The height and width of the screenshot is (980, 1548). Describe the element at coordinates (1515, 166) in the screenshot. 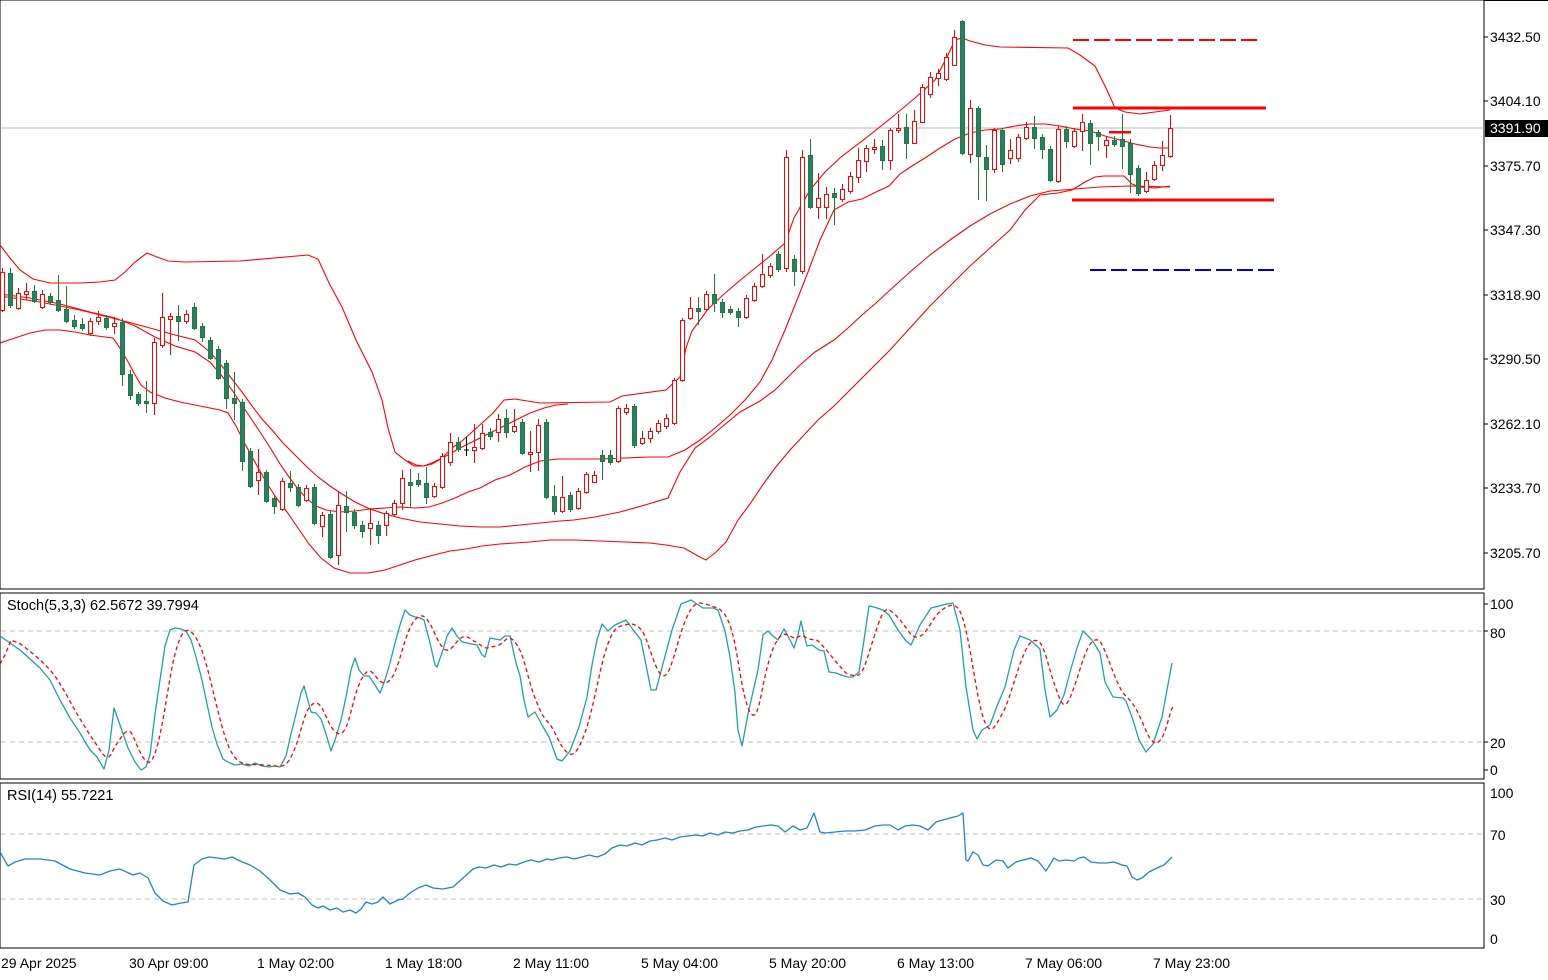

I see `svg-text: 3375.70` at that location.